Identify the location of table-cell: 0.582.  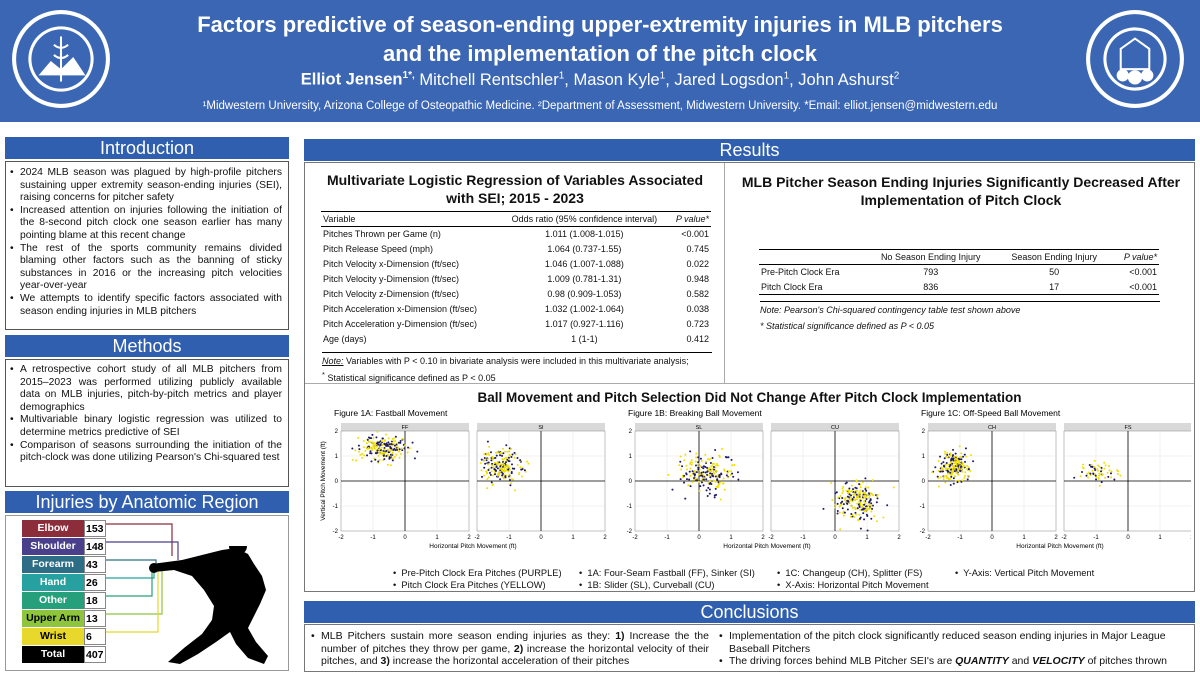
(697, 294).